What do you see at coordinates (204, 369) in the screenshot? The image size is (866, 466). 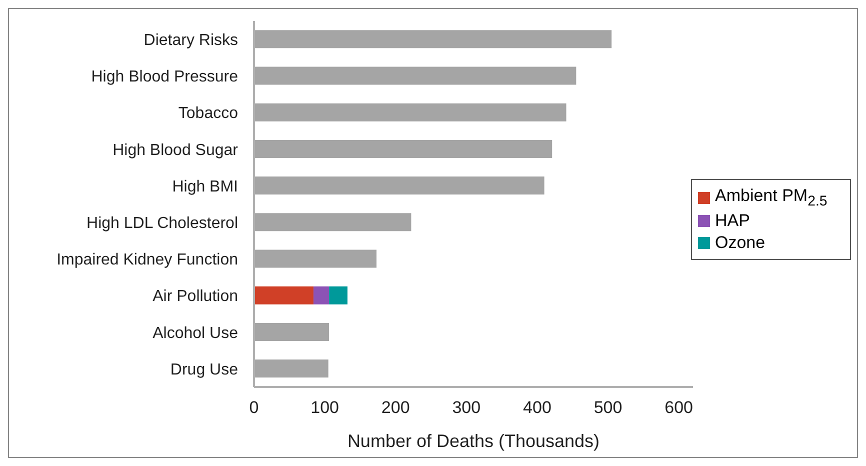 I see `y-tick-label: Drug Use` at bounding box center [204, 369].